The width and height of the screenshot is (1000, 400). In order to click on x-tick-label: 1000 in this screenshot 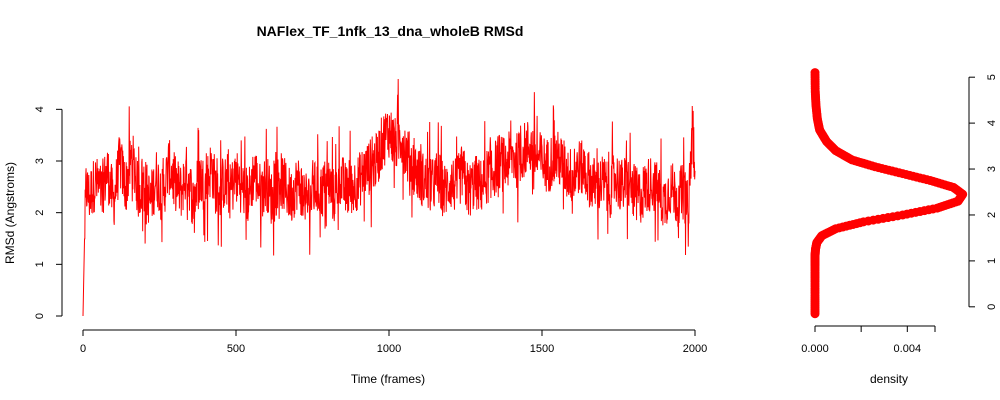, I will do `click(389, 349)`.